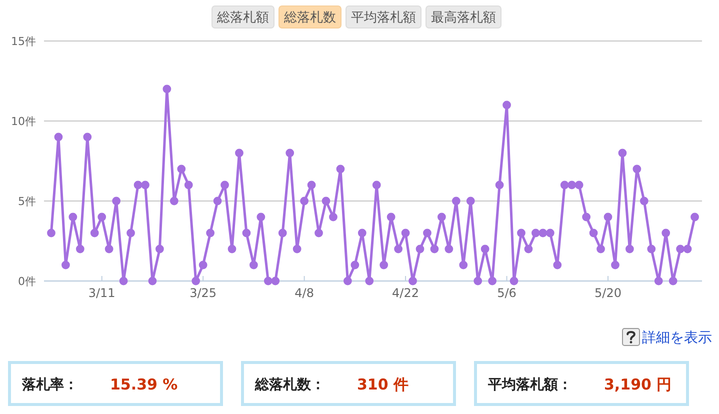 The image size is (719, 414). What do you see at coordinates (23, 41) in the screenshot?
I see `y-tick-label: 15件` at bounding box center [23, 41].